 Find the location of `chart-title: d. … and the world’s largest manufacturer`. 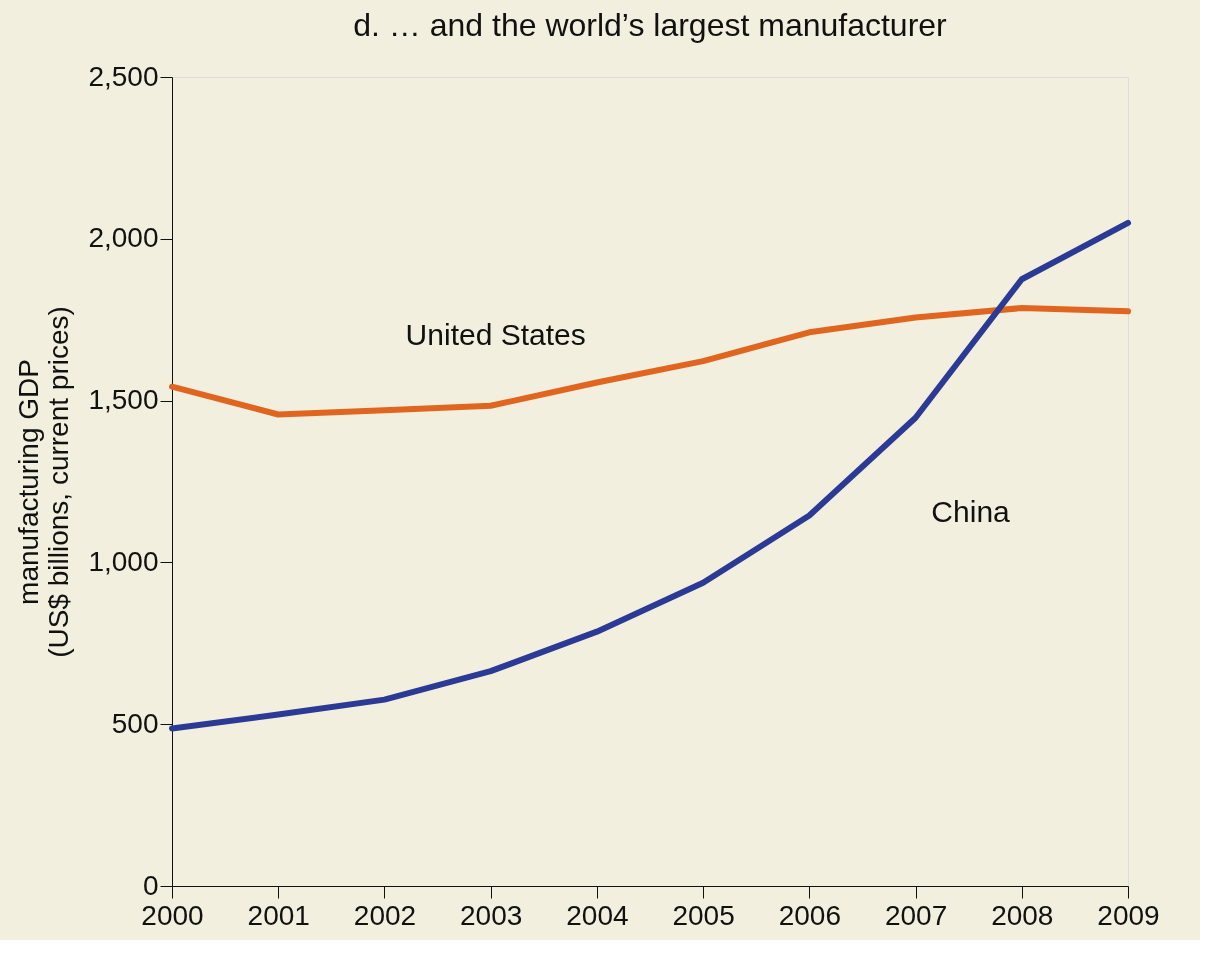

chart-title: d. … and the world’s largest manufacturer is located at coordinates (650, 25).